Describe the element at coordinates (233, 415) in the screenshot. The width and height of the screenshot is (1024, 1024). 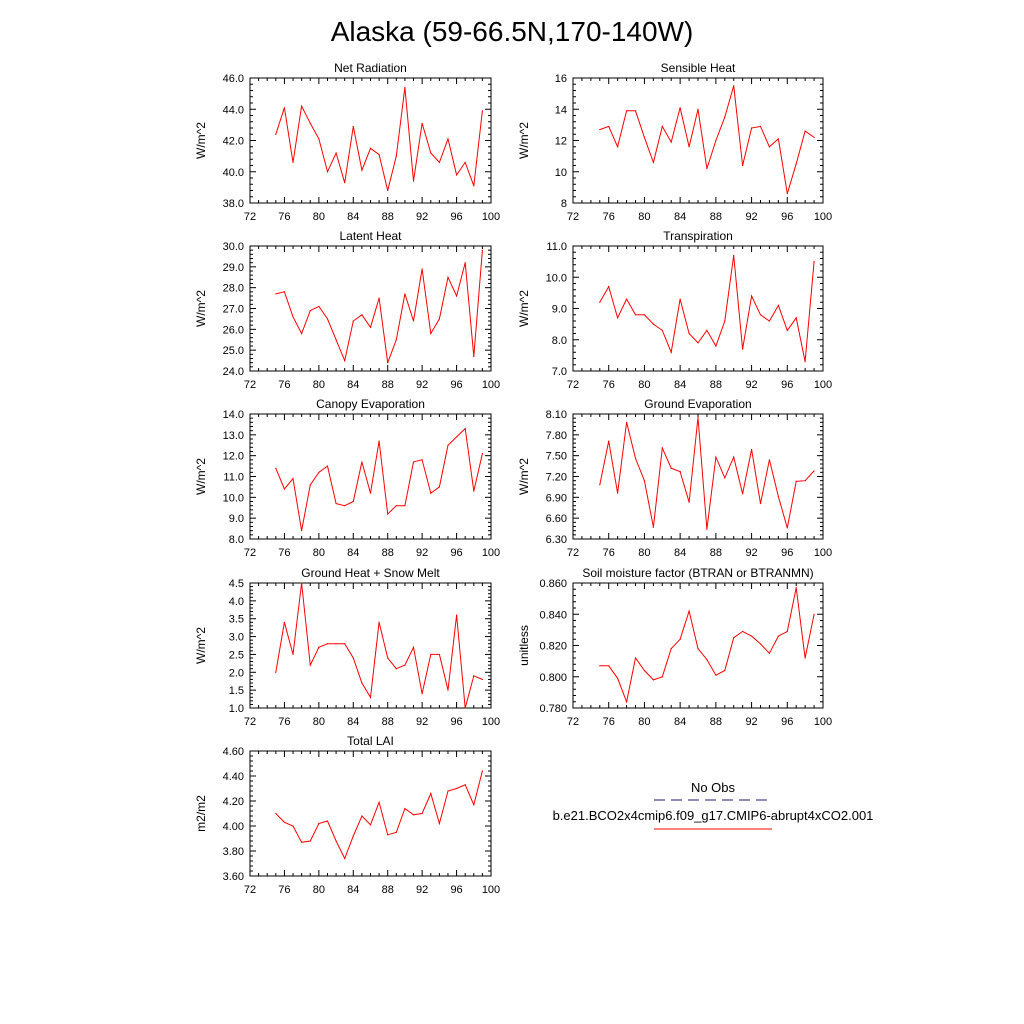
I see `y-tick-label: 14.0` at that location.